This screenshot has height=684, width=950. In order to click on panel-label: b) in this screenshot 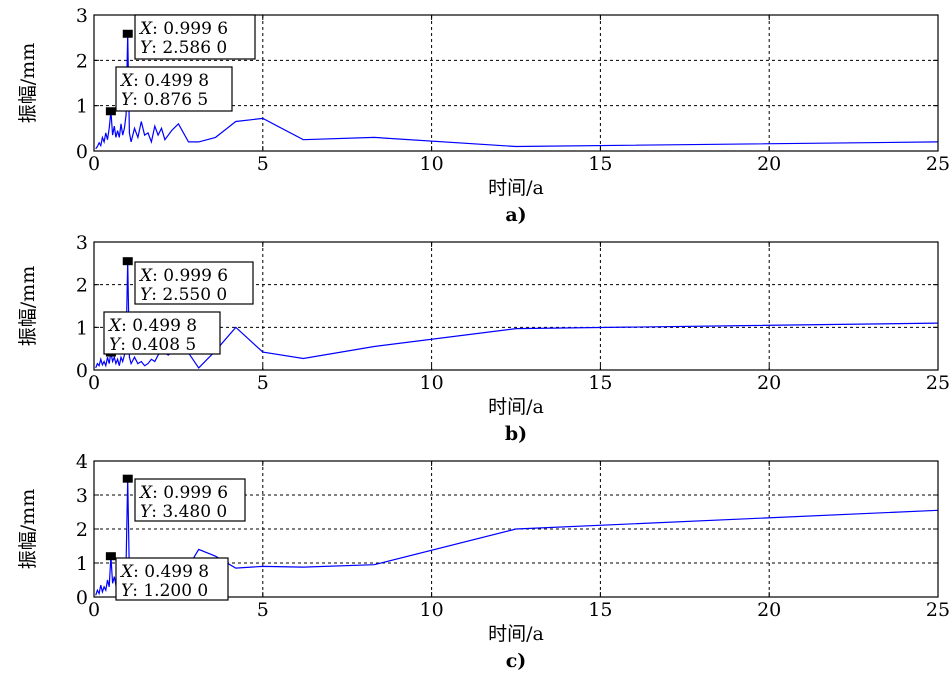, I will do `click(516, 434)`.